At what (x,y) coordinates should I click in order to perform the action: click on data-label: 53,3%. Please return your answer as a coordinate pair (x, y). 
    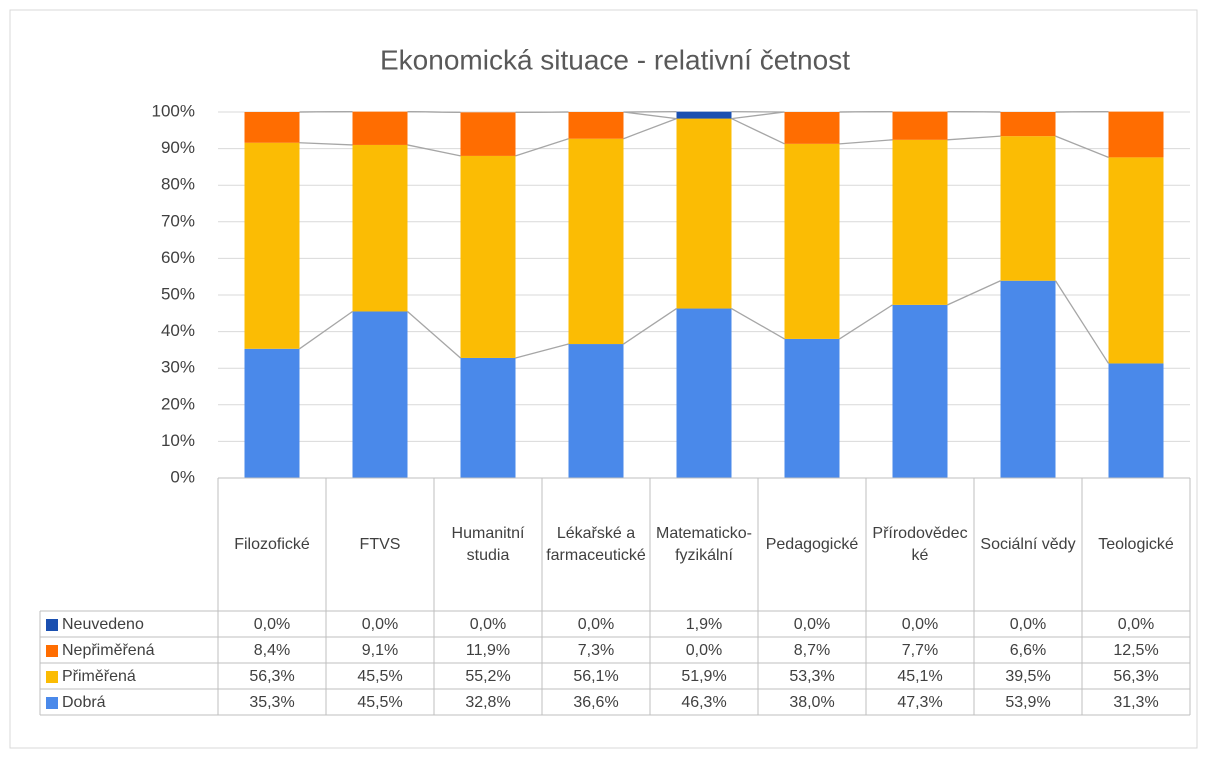
    Looking at the image, I should click on (811, 676).